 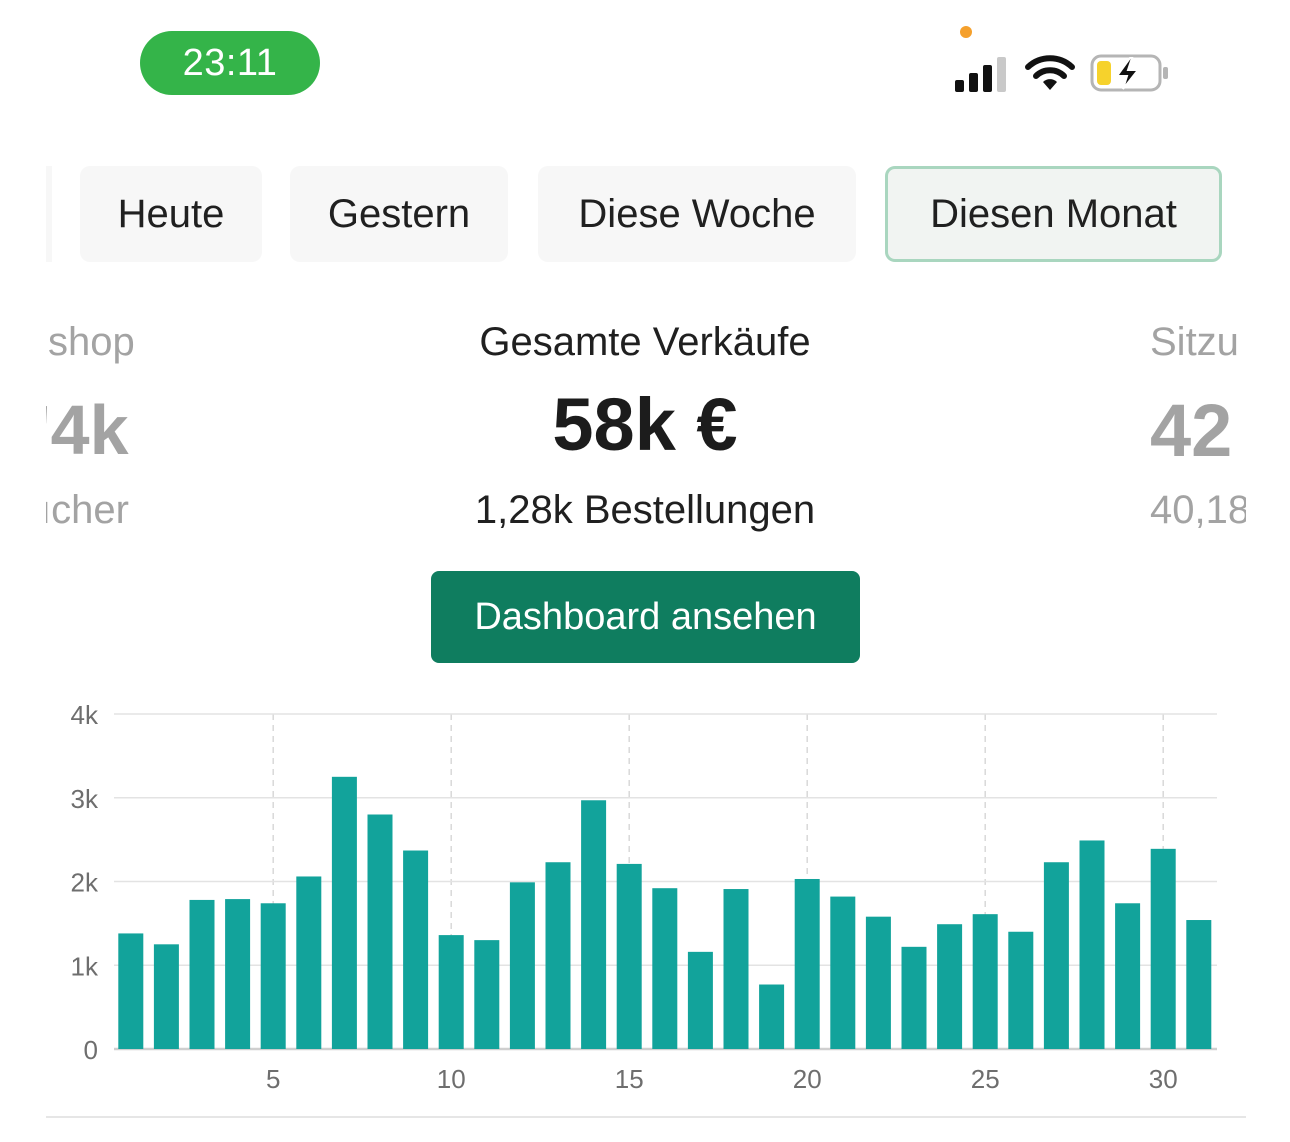 What do you see at coordinates (807, 1079) in the screenshot?
I see `x-tick-label: 20` at bounding box center [807, 1079].